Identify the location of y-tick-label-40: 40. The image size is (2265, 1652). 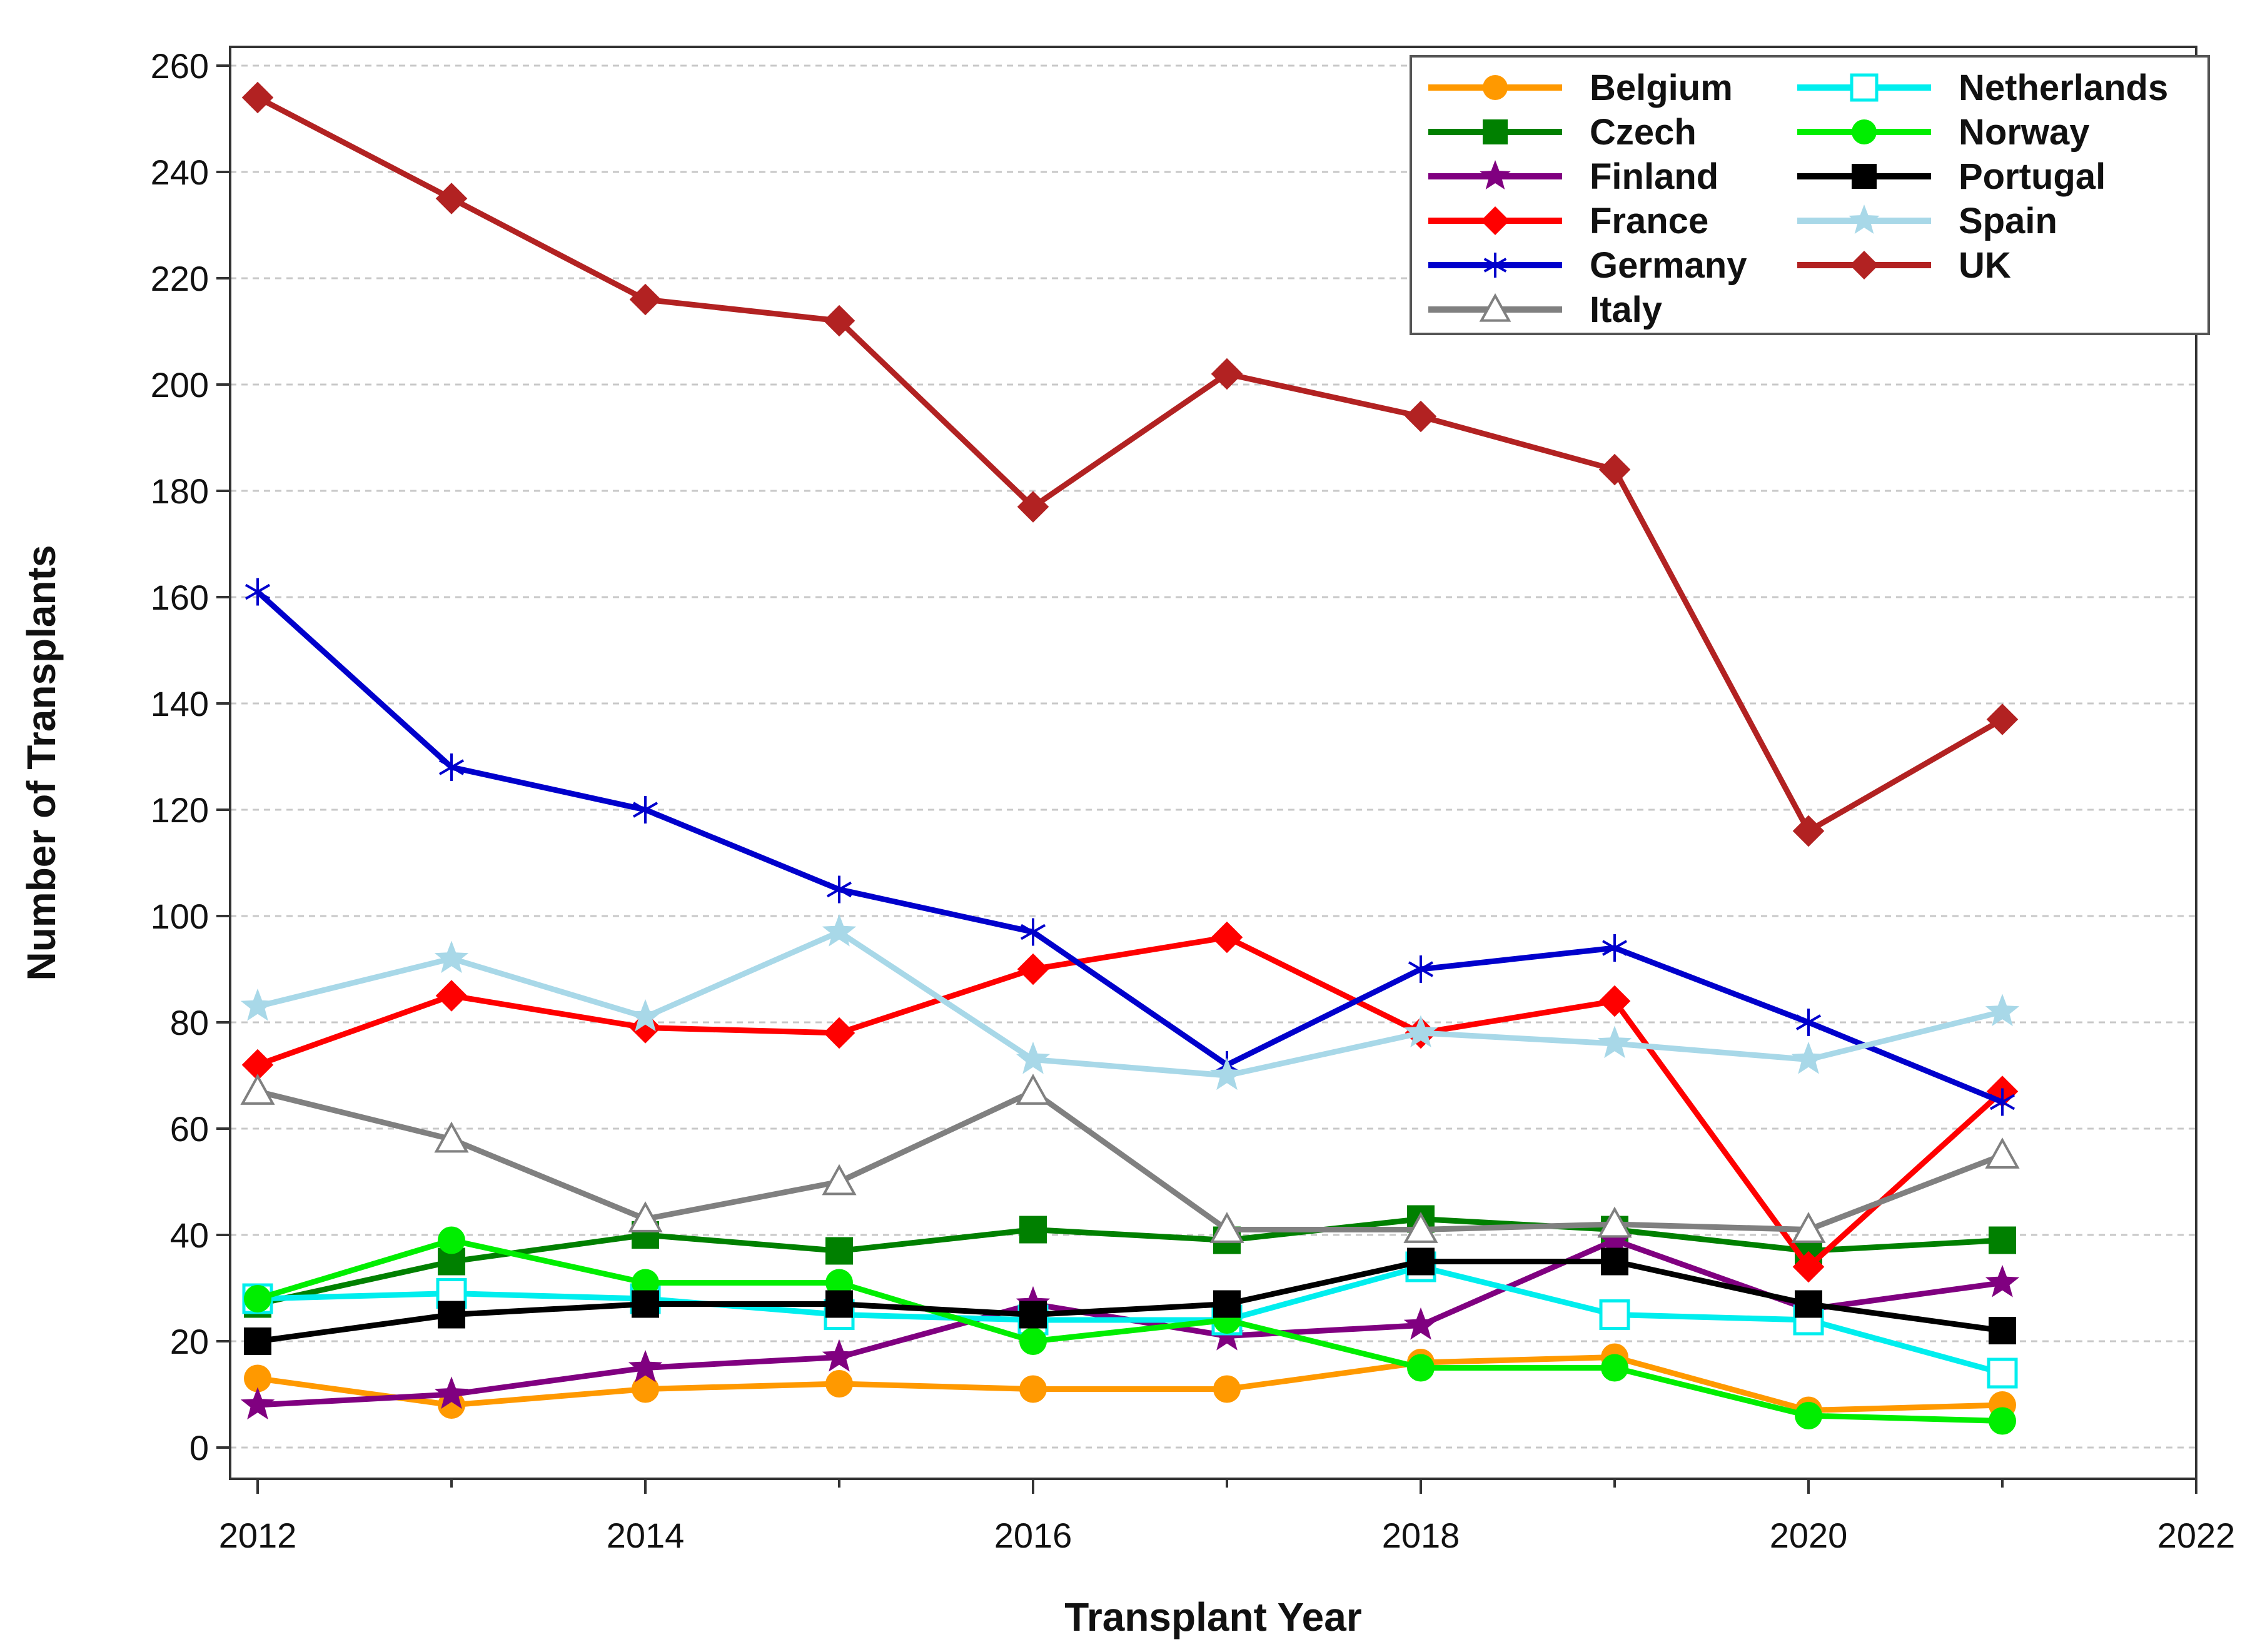
(189, 1235).